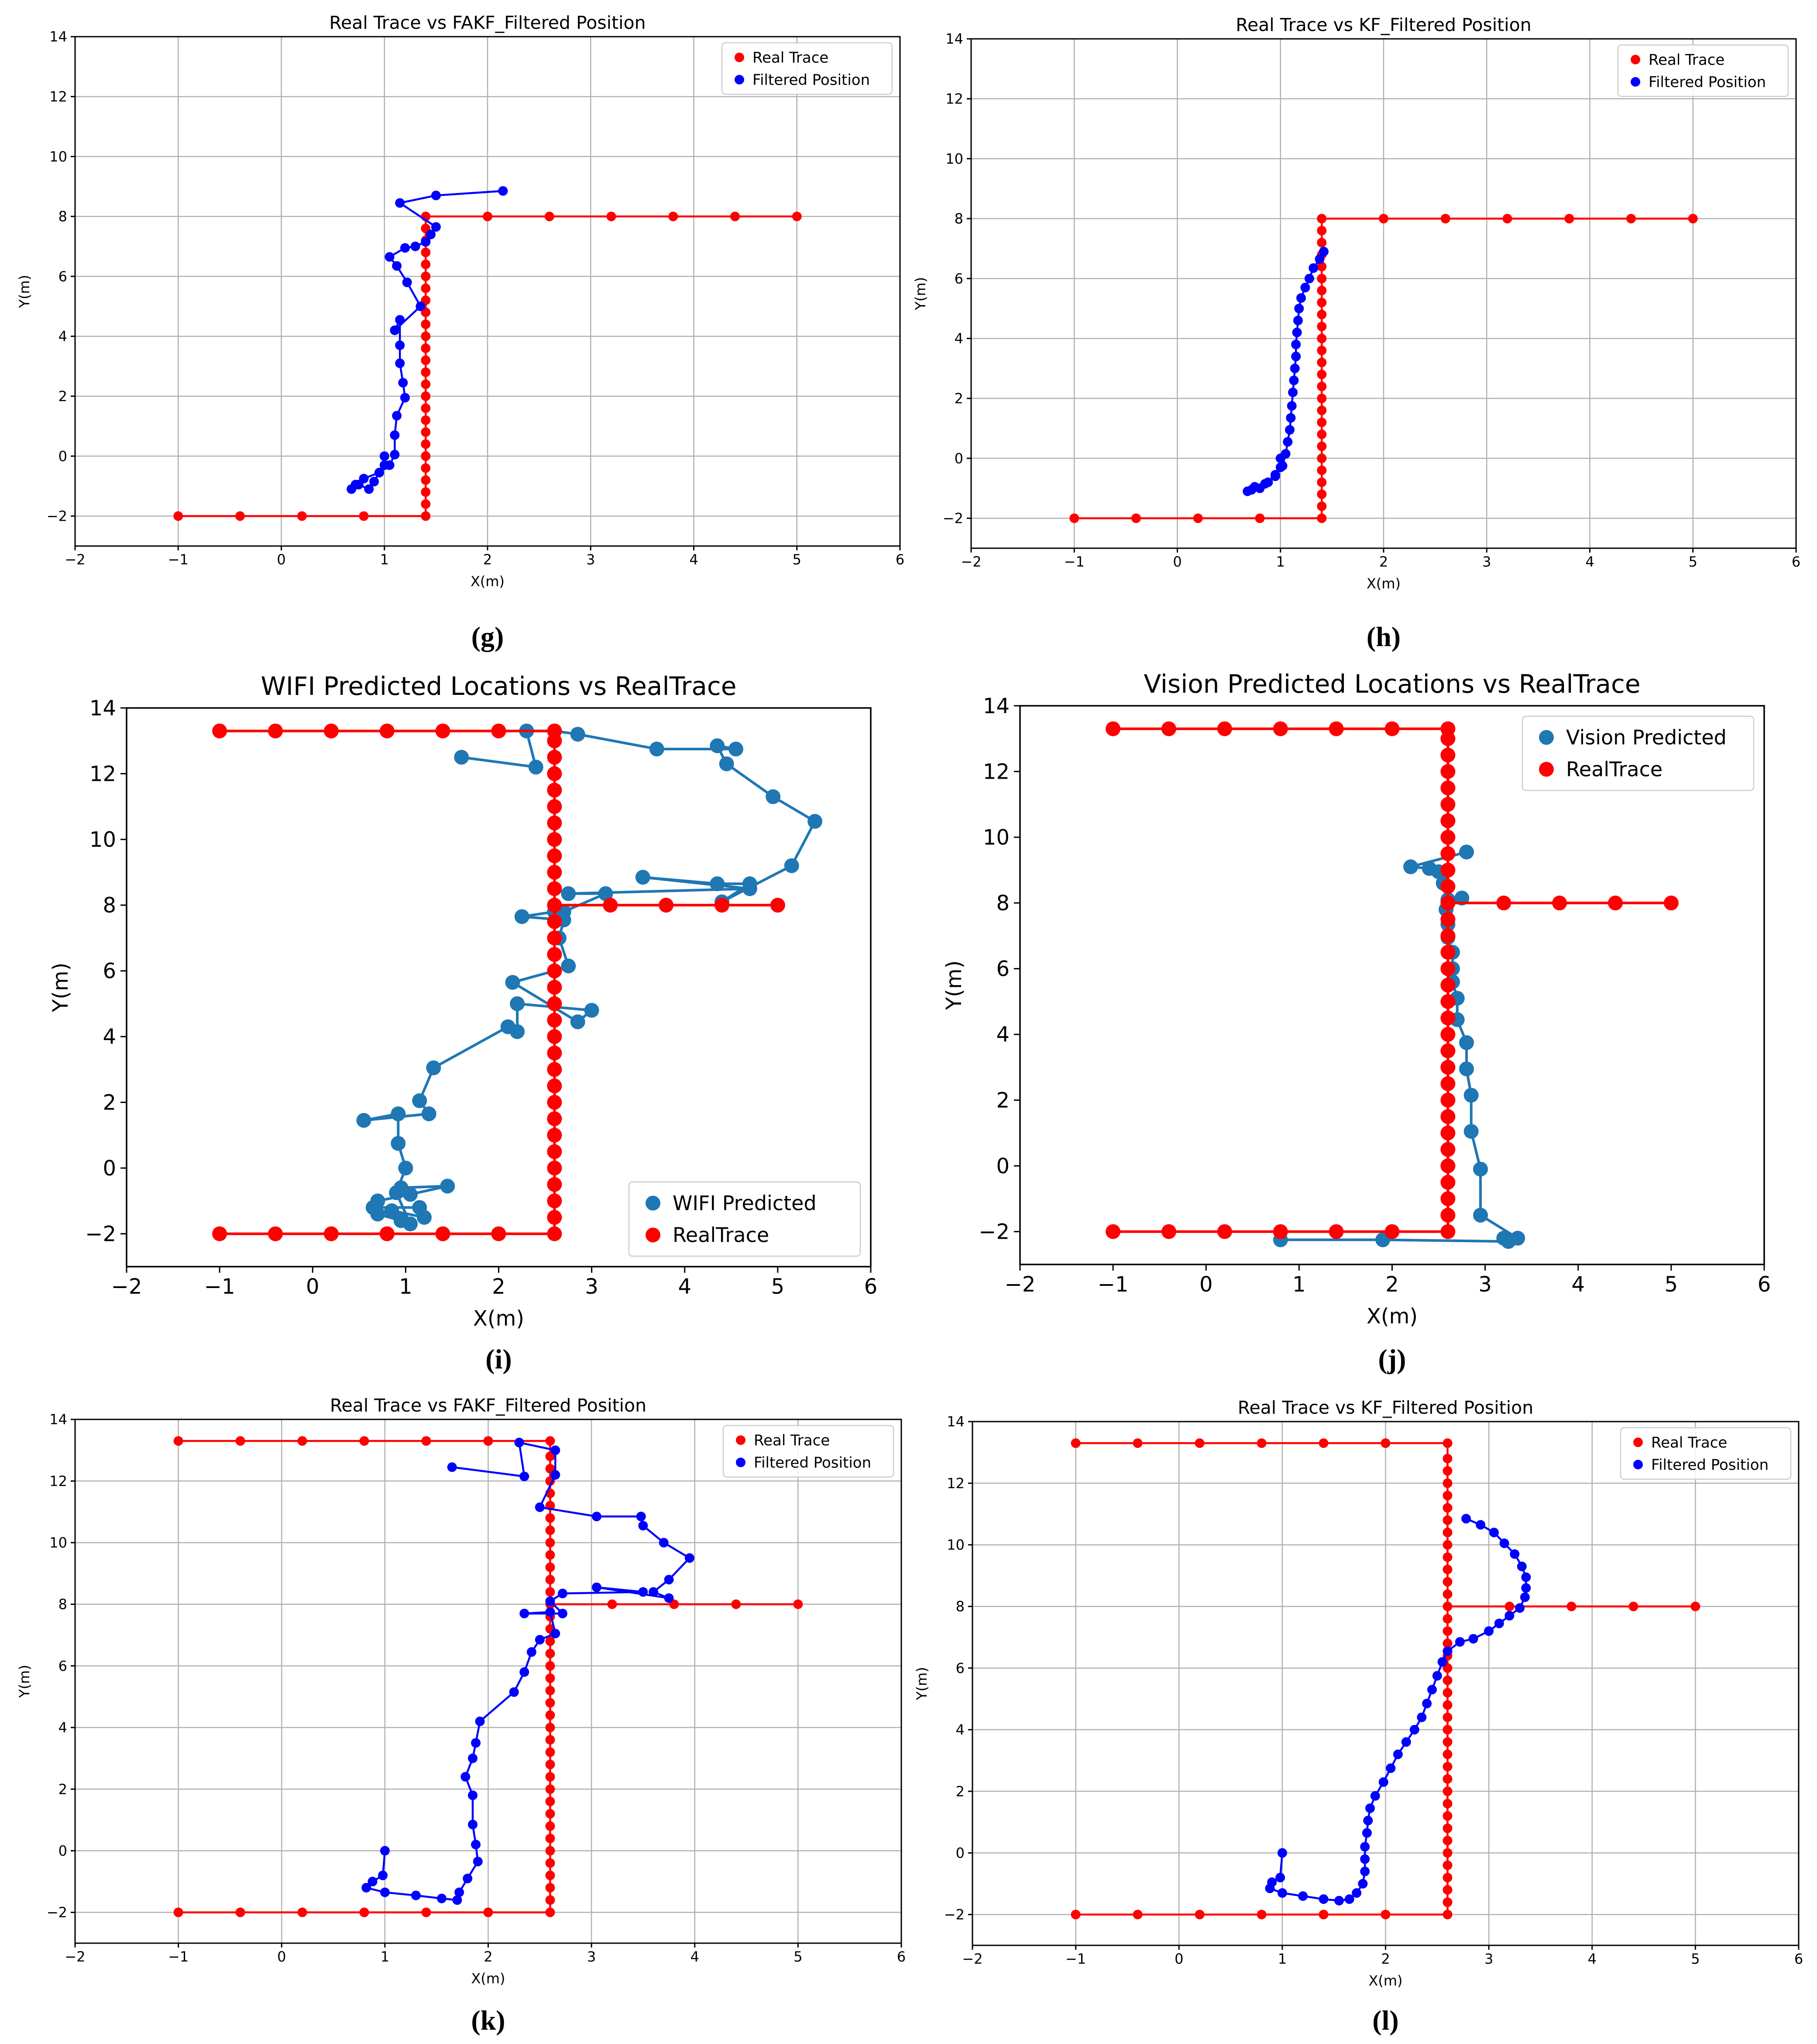 The height and width of the screenshot is (2044, 1817). What do you see at coordinates (110, 1037) in the screenshot?
I see `y-tick-label: 4` at bounding box center [110, 1037].